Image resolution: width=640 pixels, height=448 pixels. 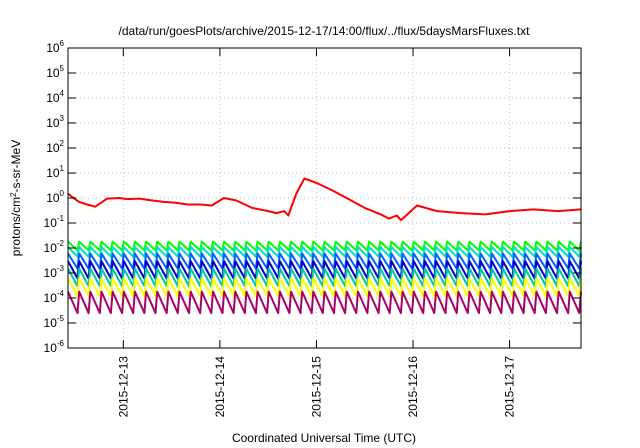 I want to click on y-tick-label: 10⁻⁶, so click(x=54, y=347).